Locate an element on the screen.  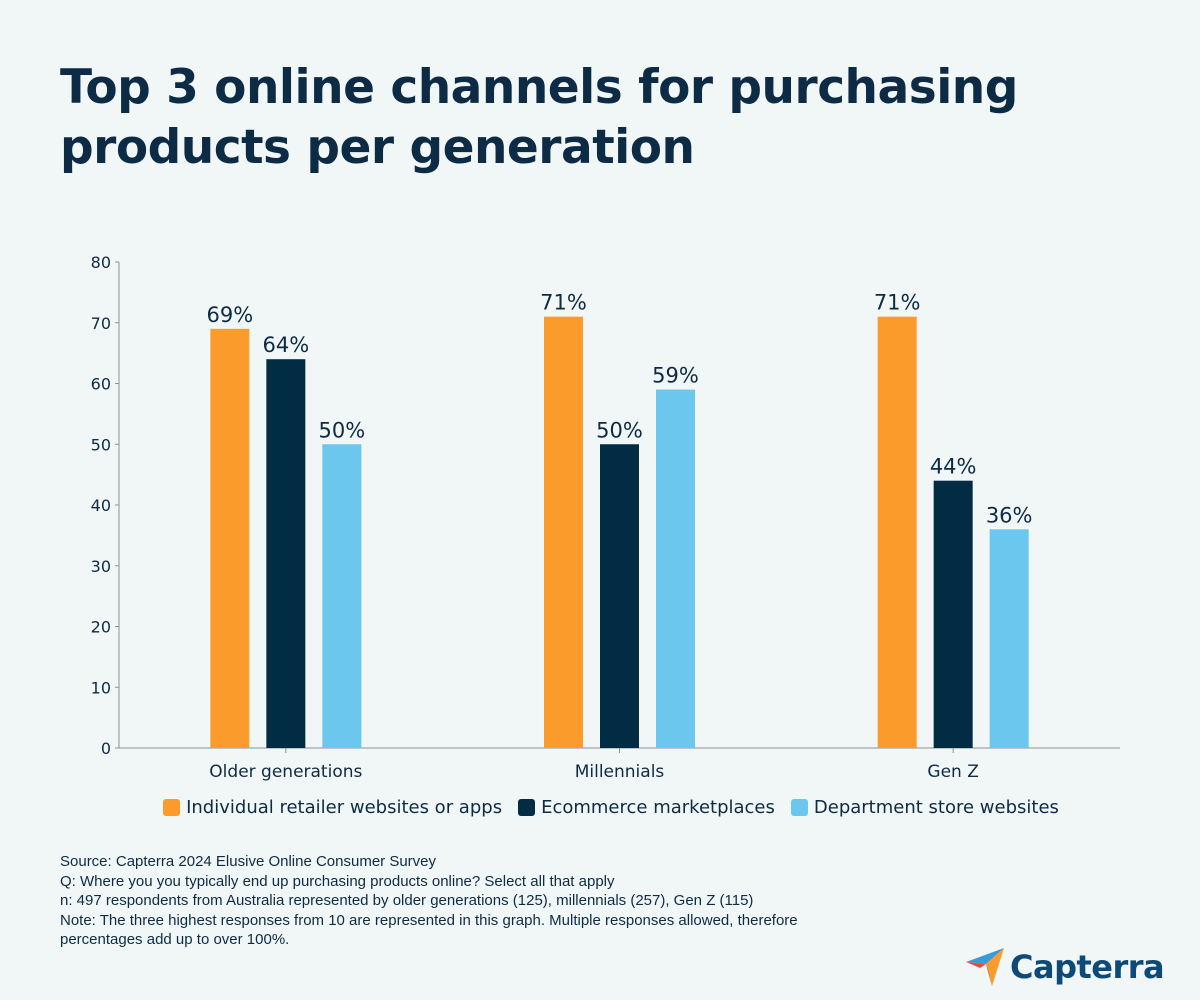
x-axis: Older generations Millennials Gen Z is located at coordinates (619, 764).